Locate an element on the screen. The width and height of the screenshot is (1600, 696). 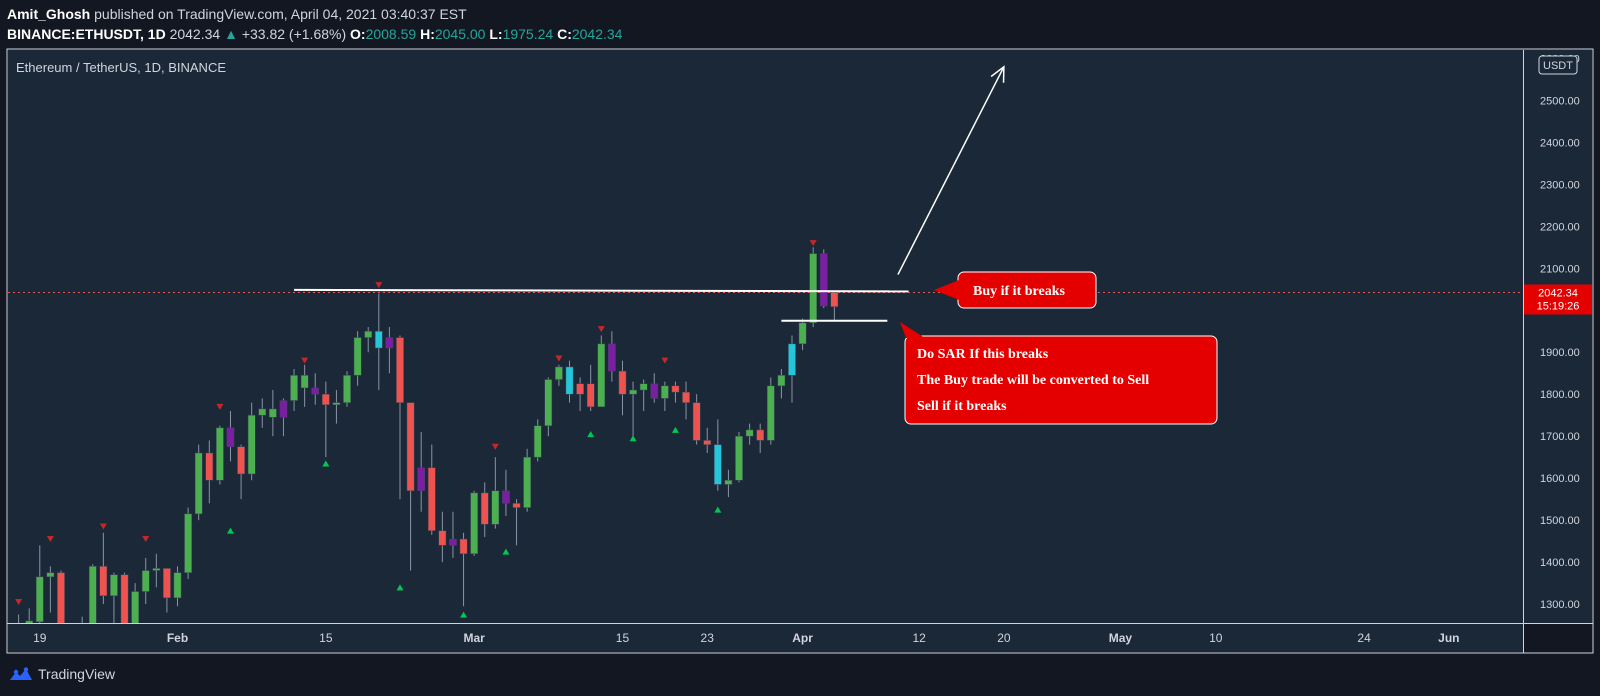
current-price-value: 2042.34 is located at coordinates (1558, 293).